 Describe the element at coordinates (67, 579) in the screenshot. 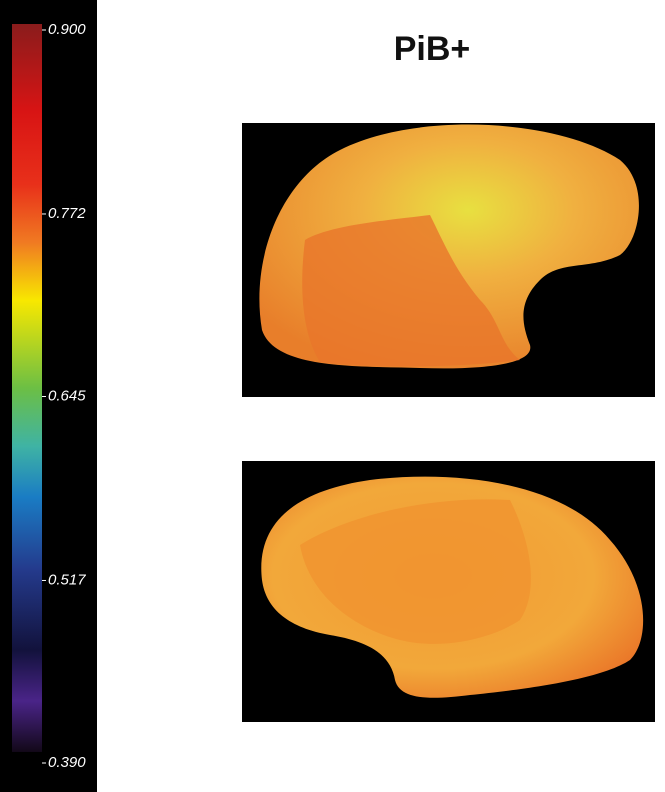

I see `tick-label: 0.517` at that location.